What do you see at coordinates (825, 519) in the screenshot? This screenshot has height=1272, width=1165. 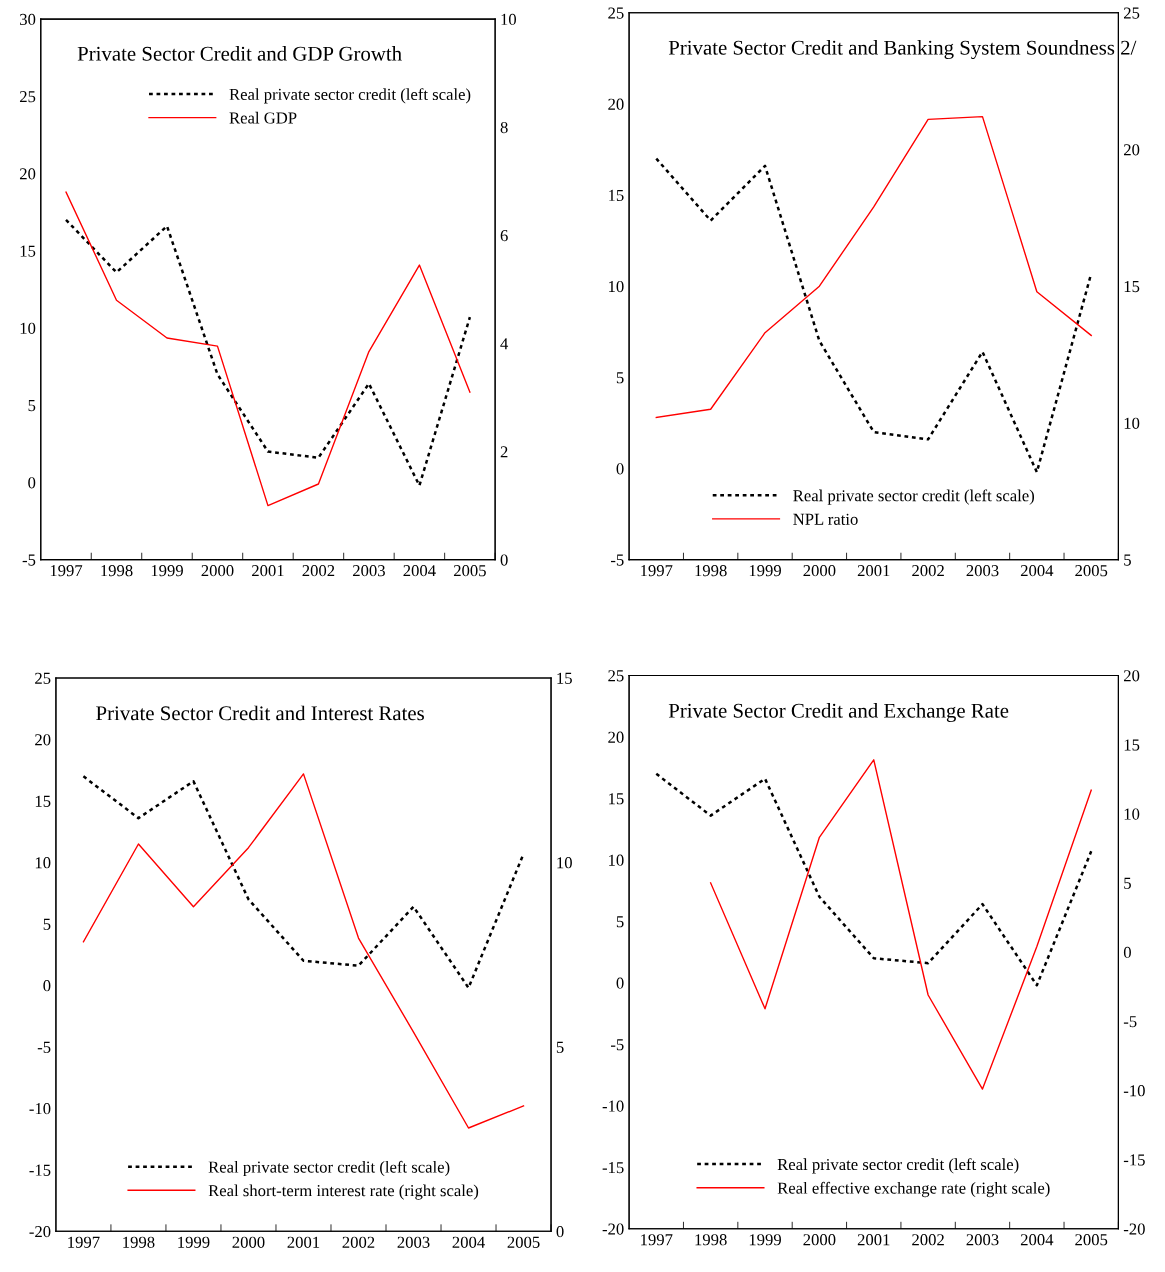 I see `legend-label: NPL ratio` at bounding box center [825, 519].